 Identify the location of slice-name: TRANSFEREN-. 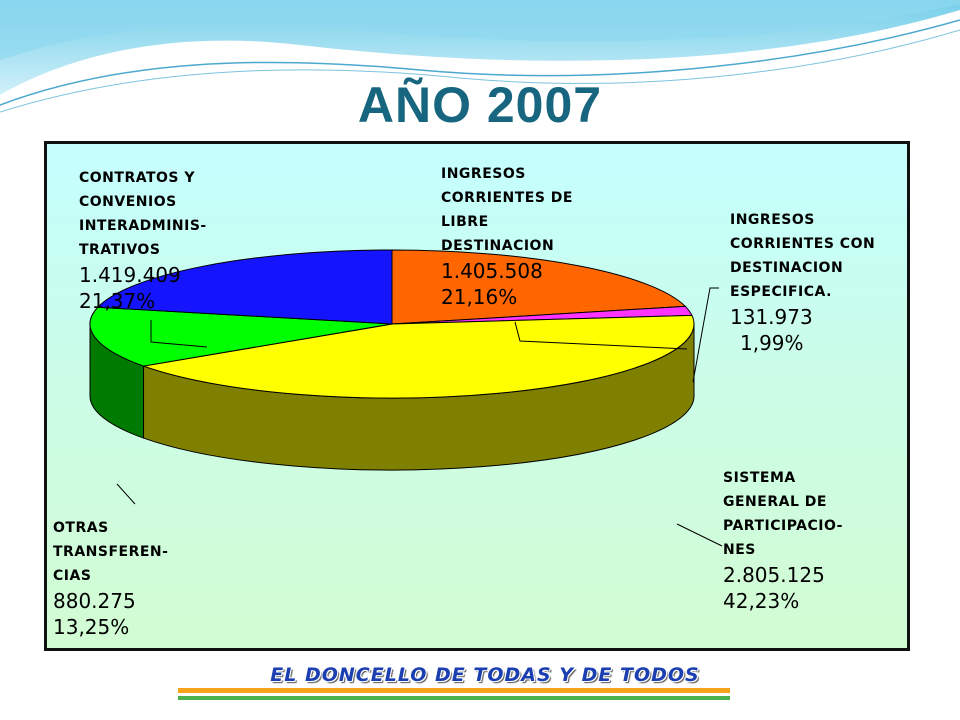
(111, 552).